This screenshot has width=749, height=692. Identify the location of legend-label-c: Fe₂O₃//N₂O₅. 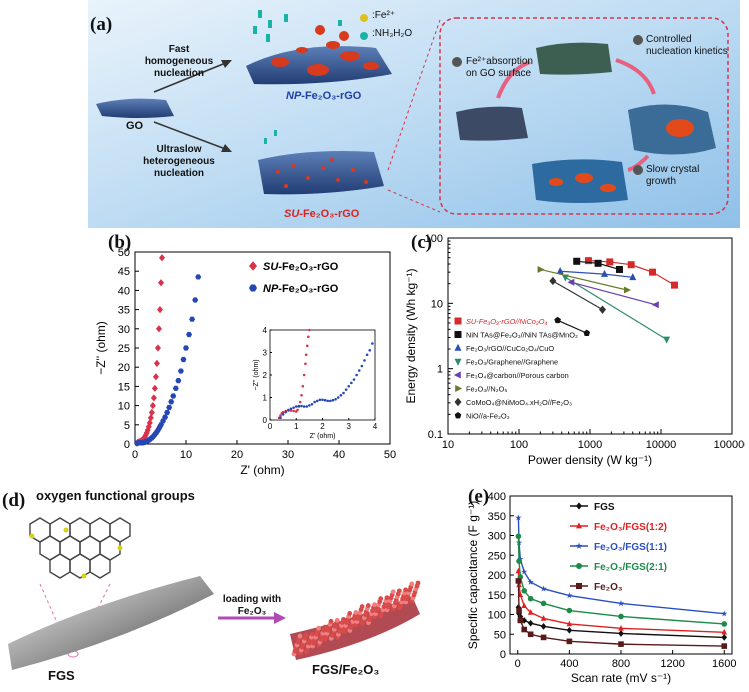
(486, 389).